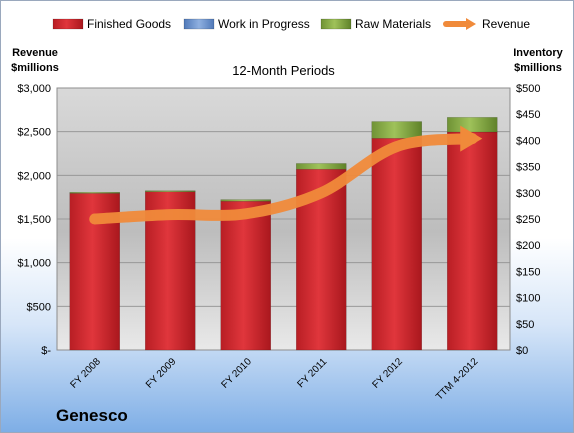 This screenshot has height=433, width=574. Describe the element at coordinates (264, 24) in the screenshot. I see `legend-label-work-in-progress: Work in Progress` at that location.